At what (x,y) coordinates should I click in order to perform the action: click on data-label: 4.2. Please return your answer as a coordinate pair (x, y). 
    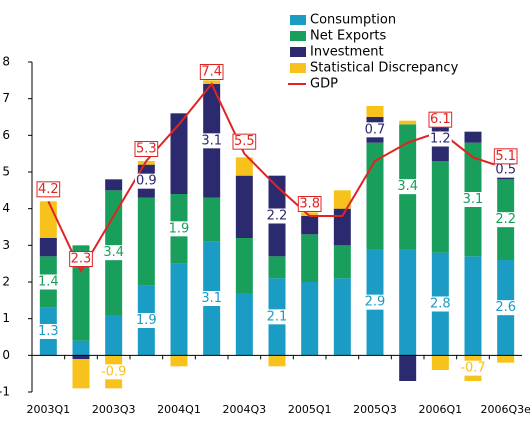
    Looking at the image, I should click on (48, 189).